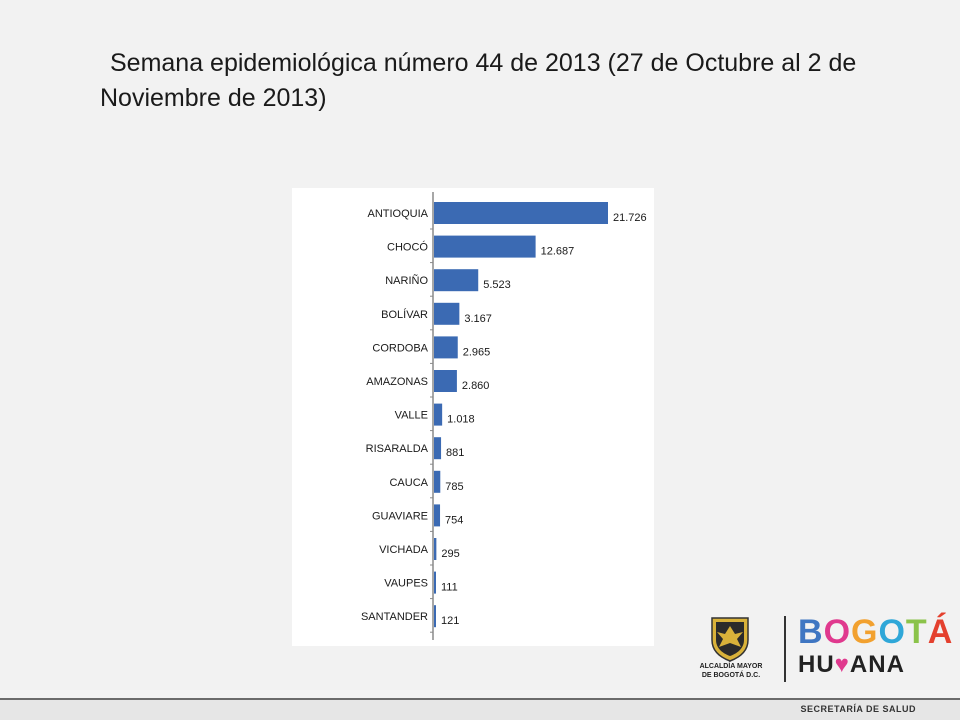  What do you see at coordinates (892, 632) in the screenshot?
I see `bogota-letter-4: O` at bounding box center [892, 632].